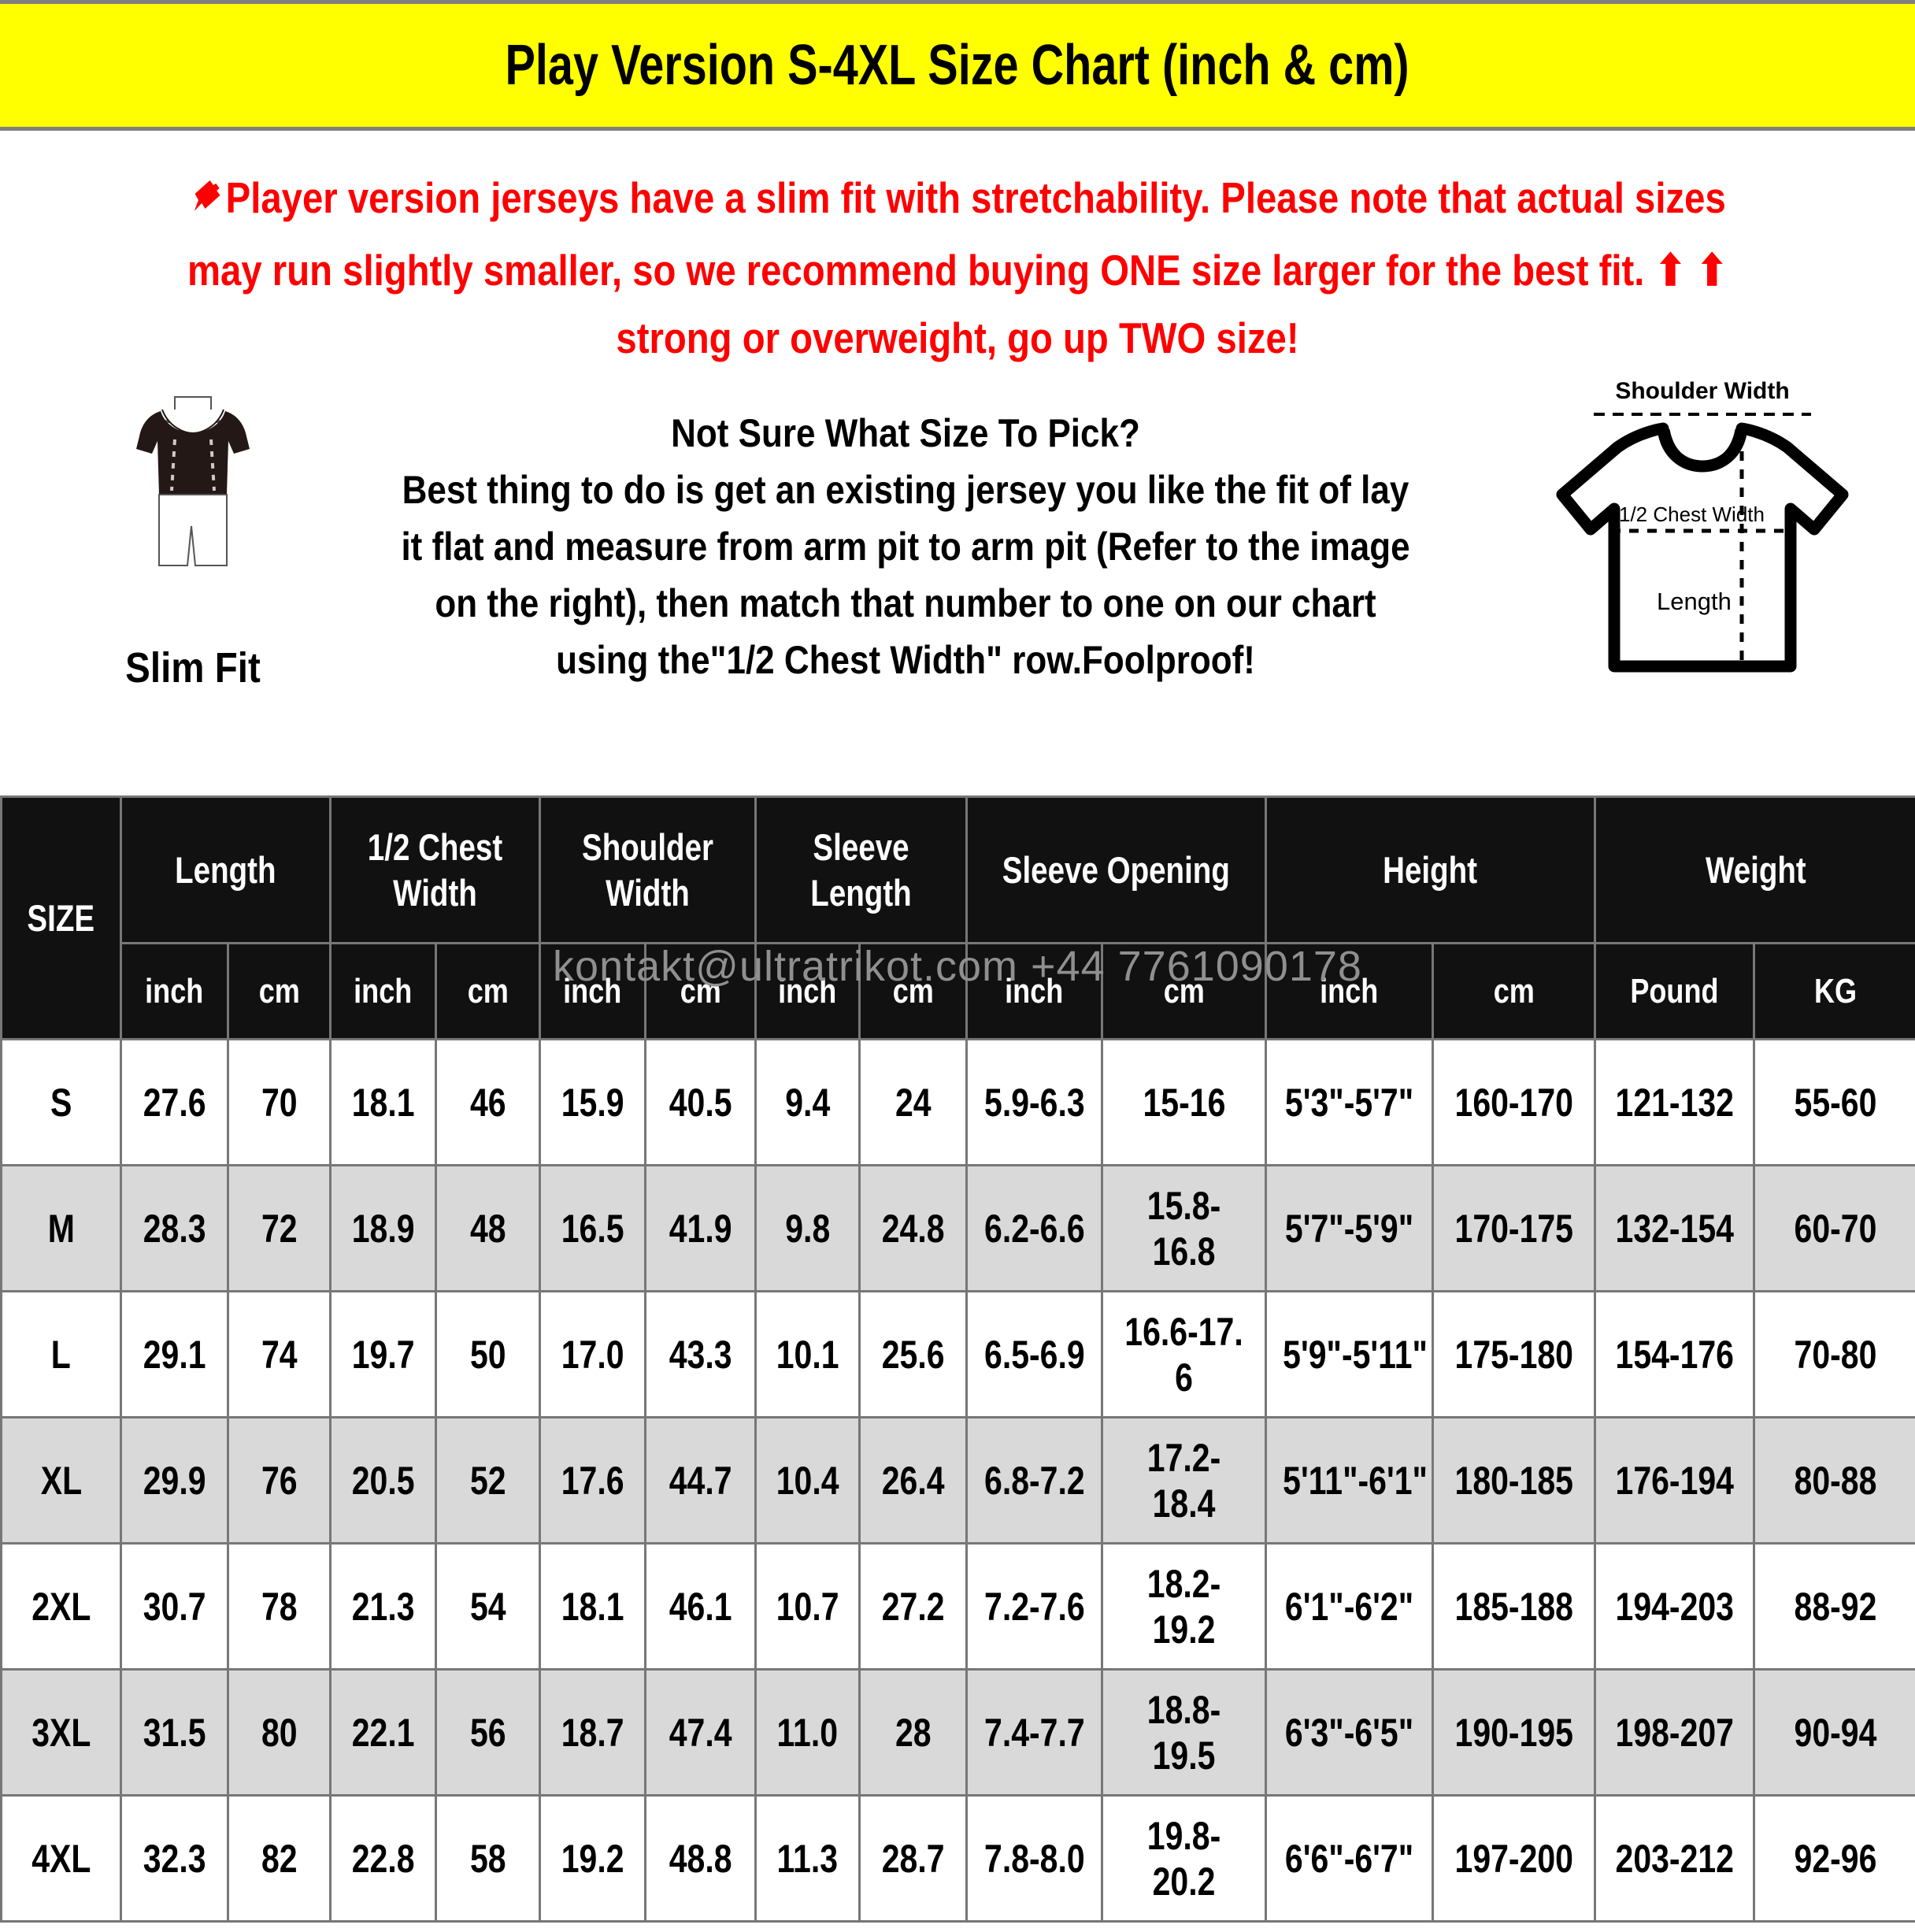 This screenshot has height=1932, width=1915. I want to click on unit-shoulder-inch: inch, so click(593, 991).